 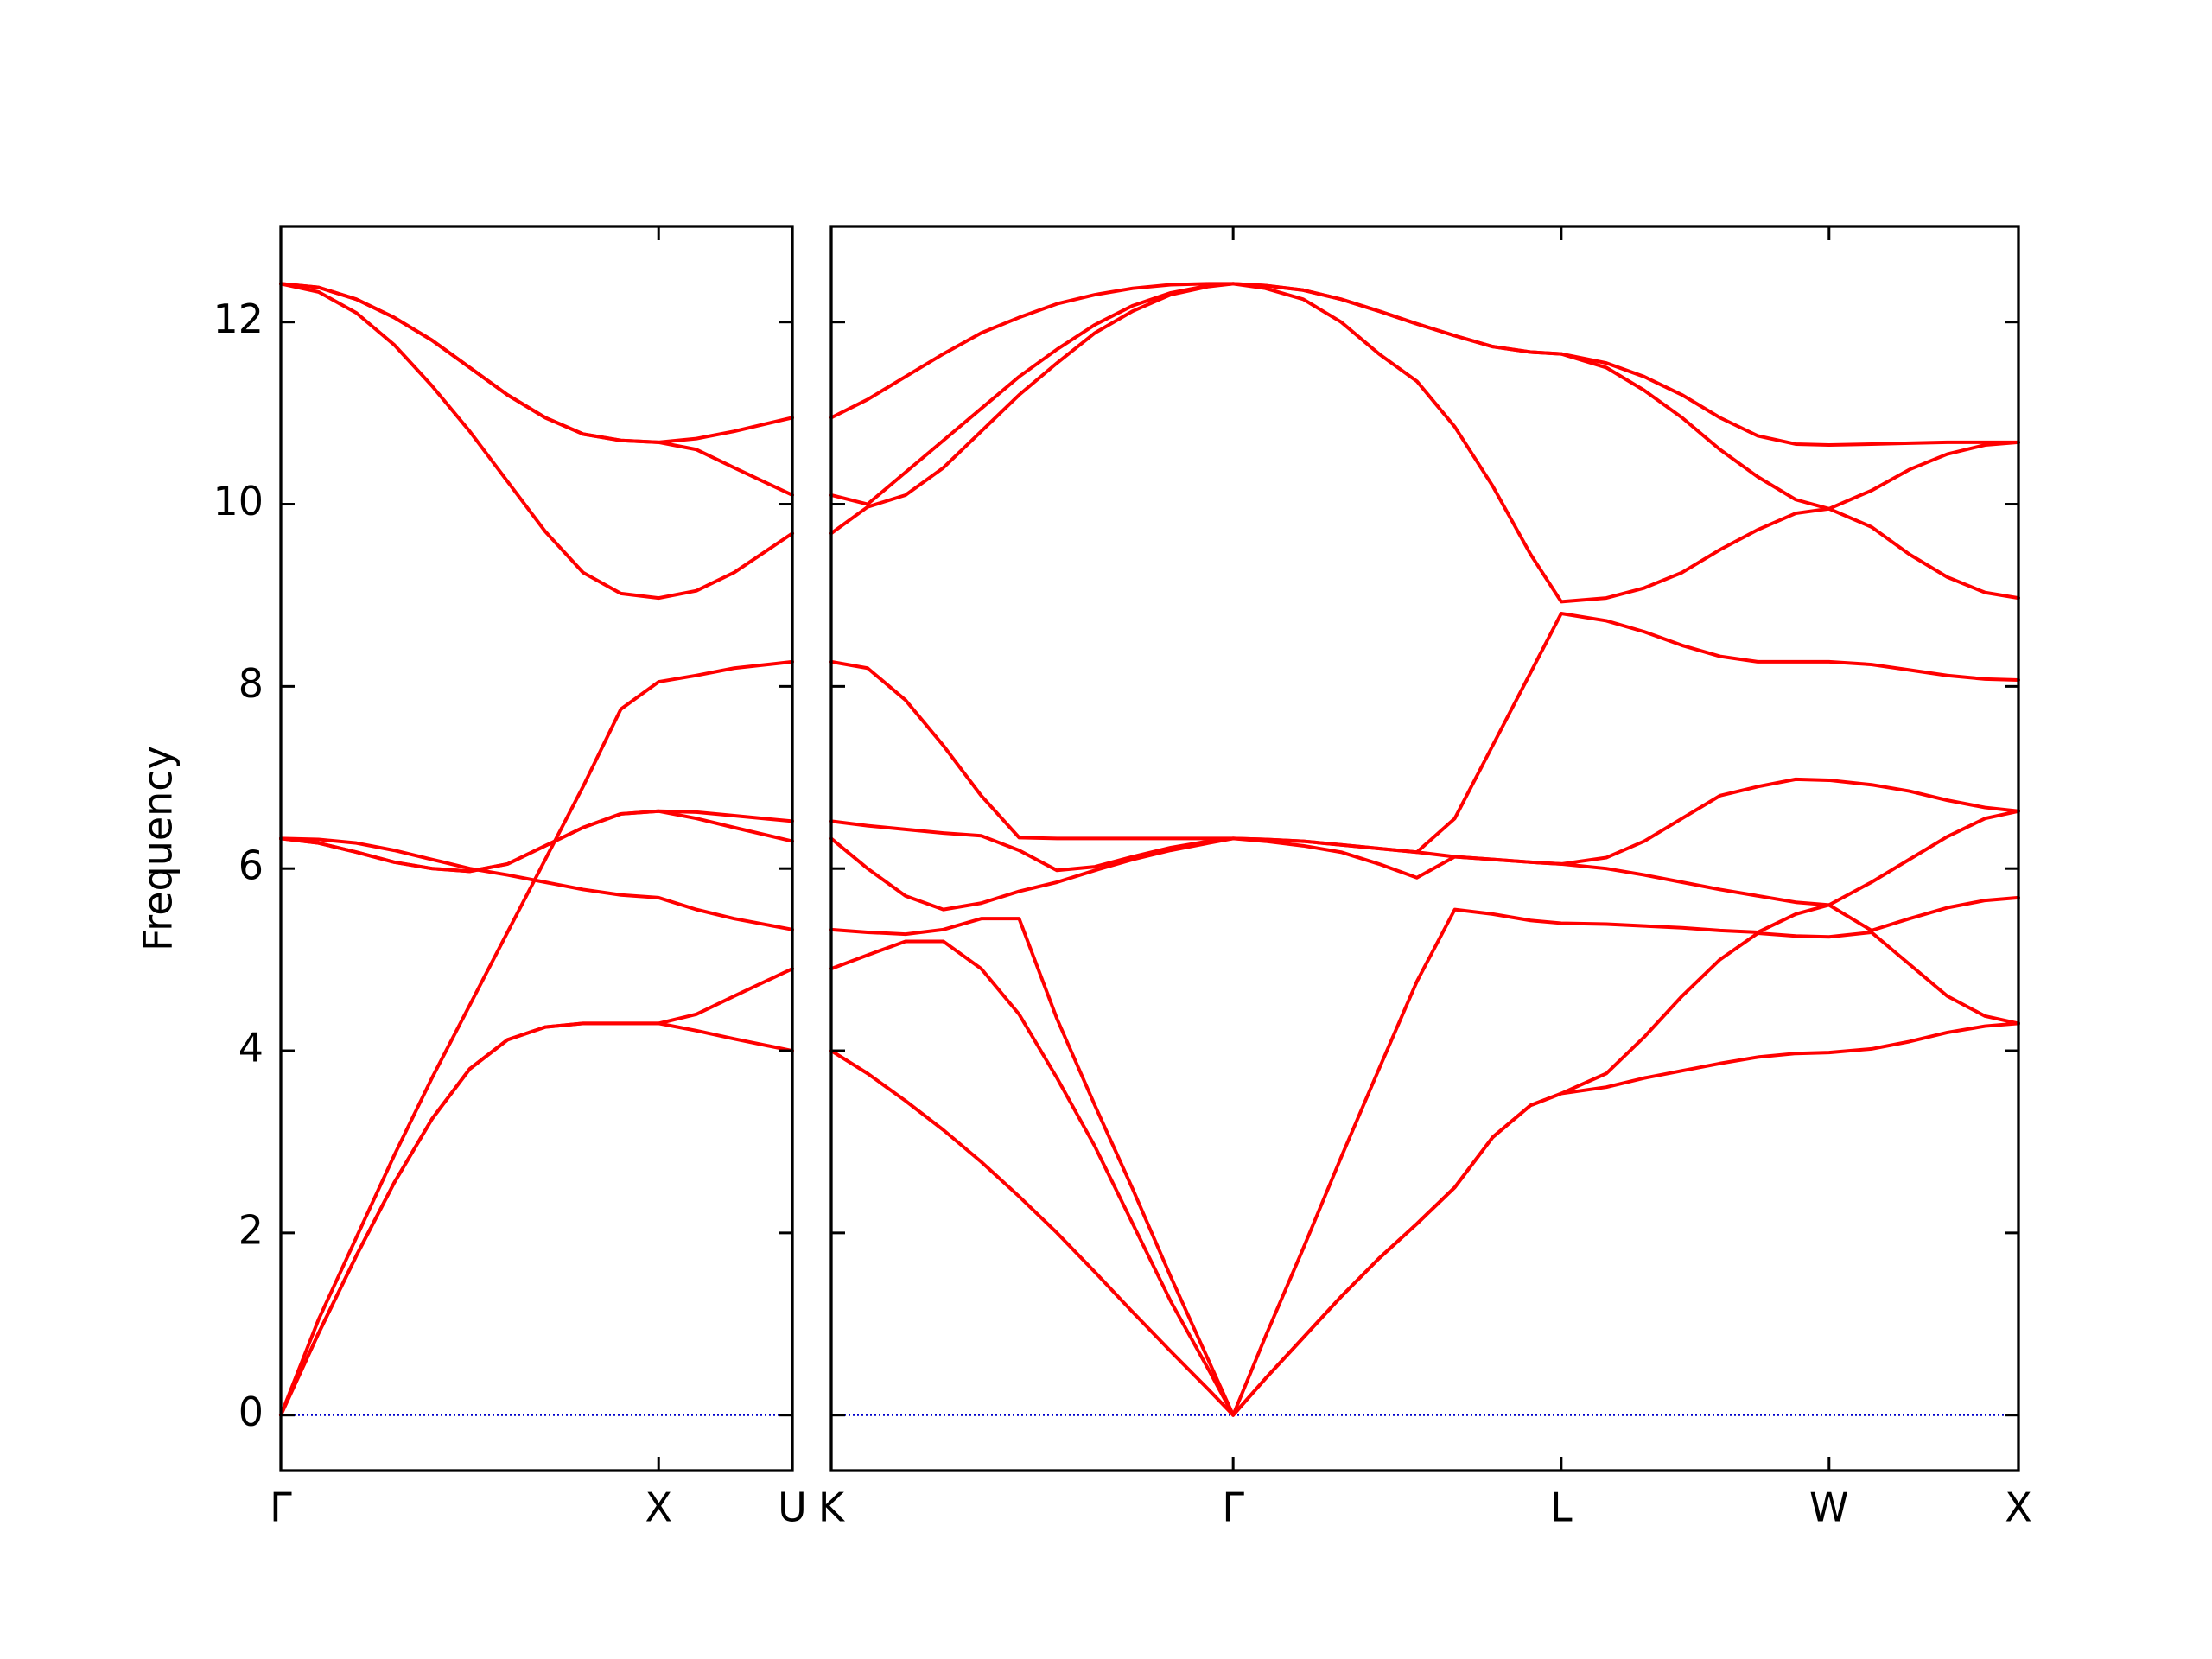 What do you see at coordinates (792, 1507) in the screenshot?
I see `x-tick-label: U` at bounding box center [792, 1507].